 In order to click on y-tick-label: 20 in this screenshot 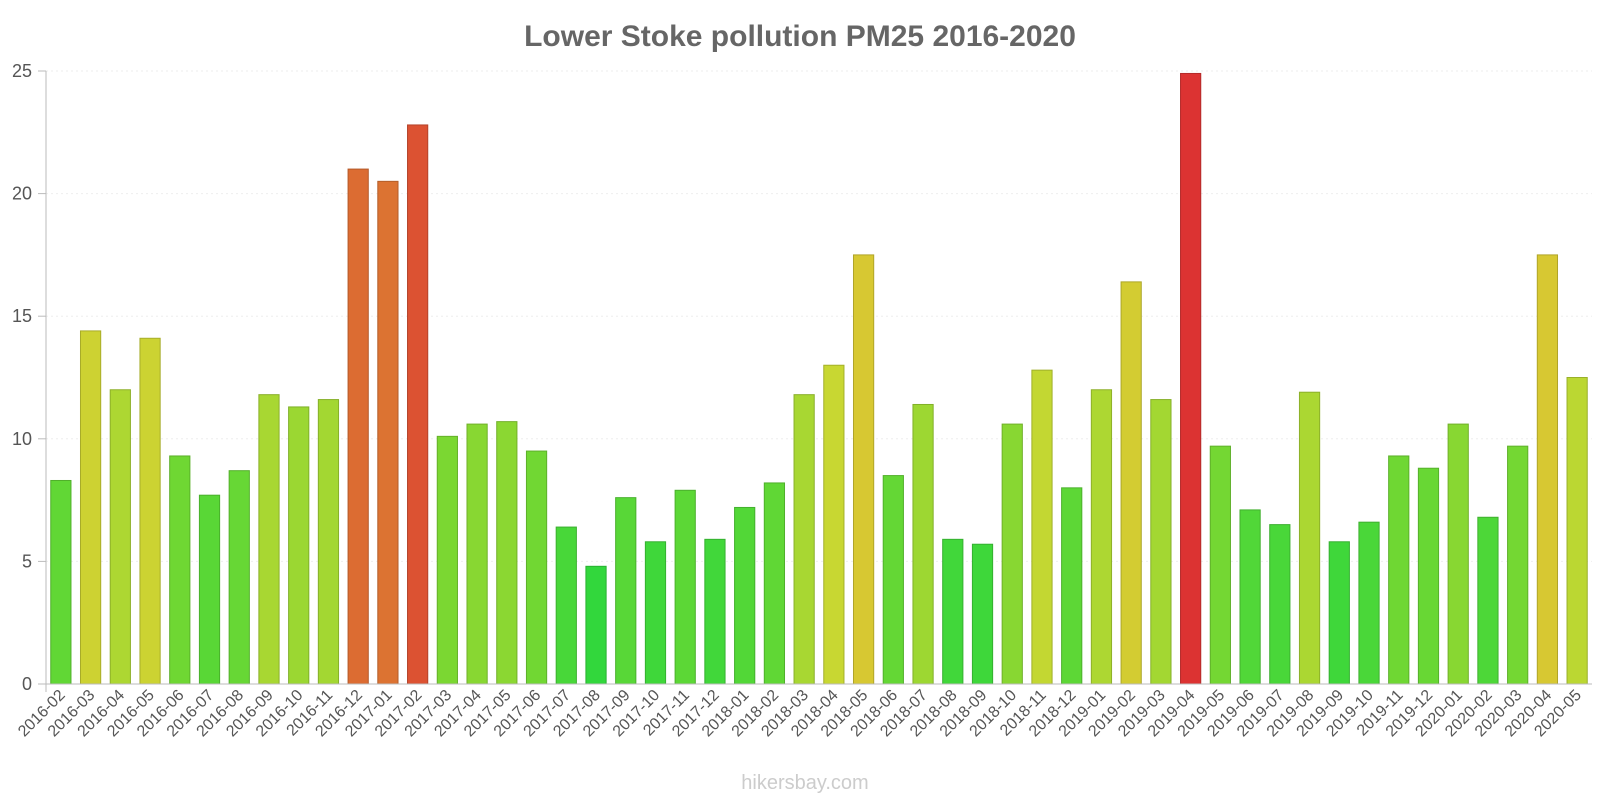, I will do `click(22, 194)`.